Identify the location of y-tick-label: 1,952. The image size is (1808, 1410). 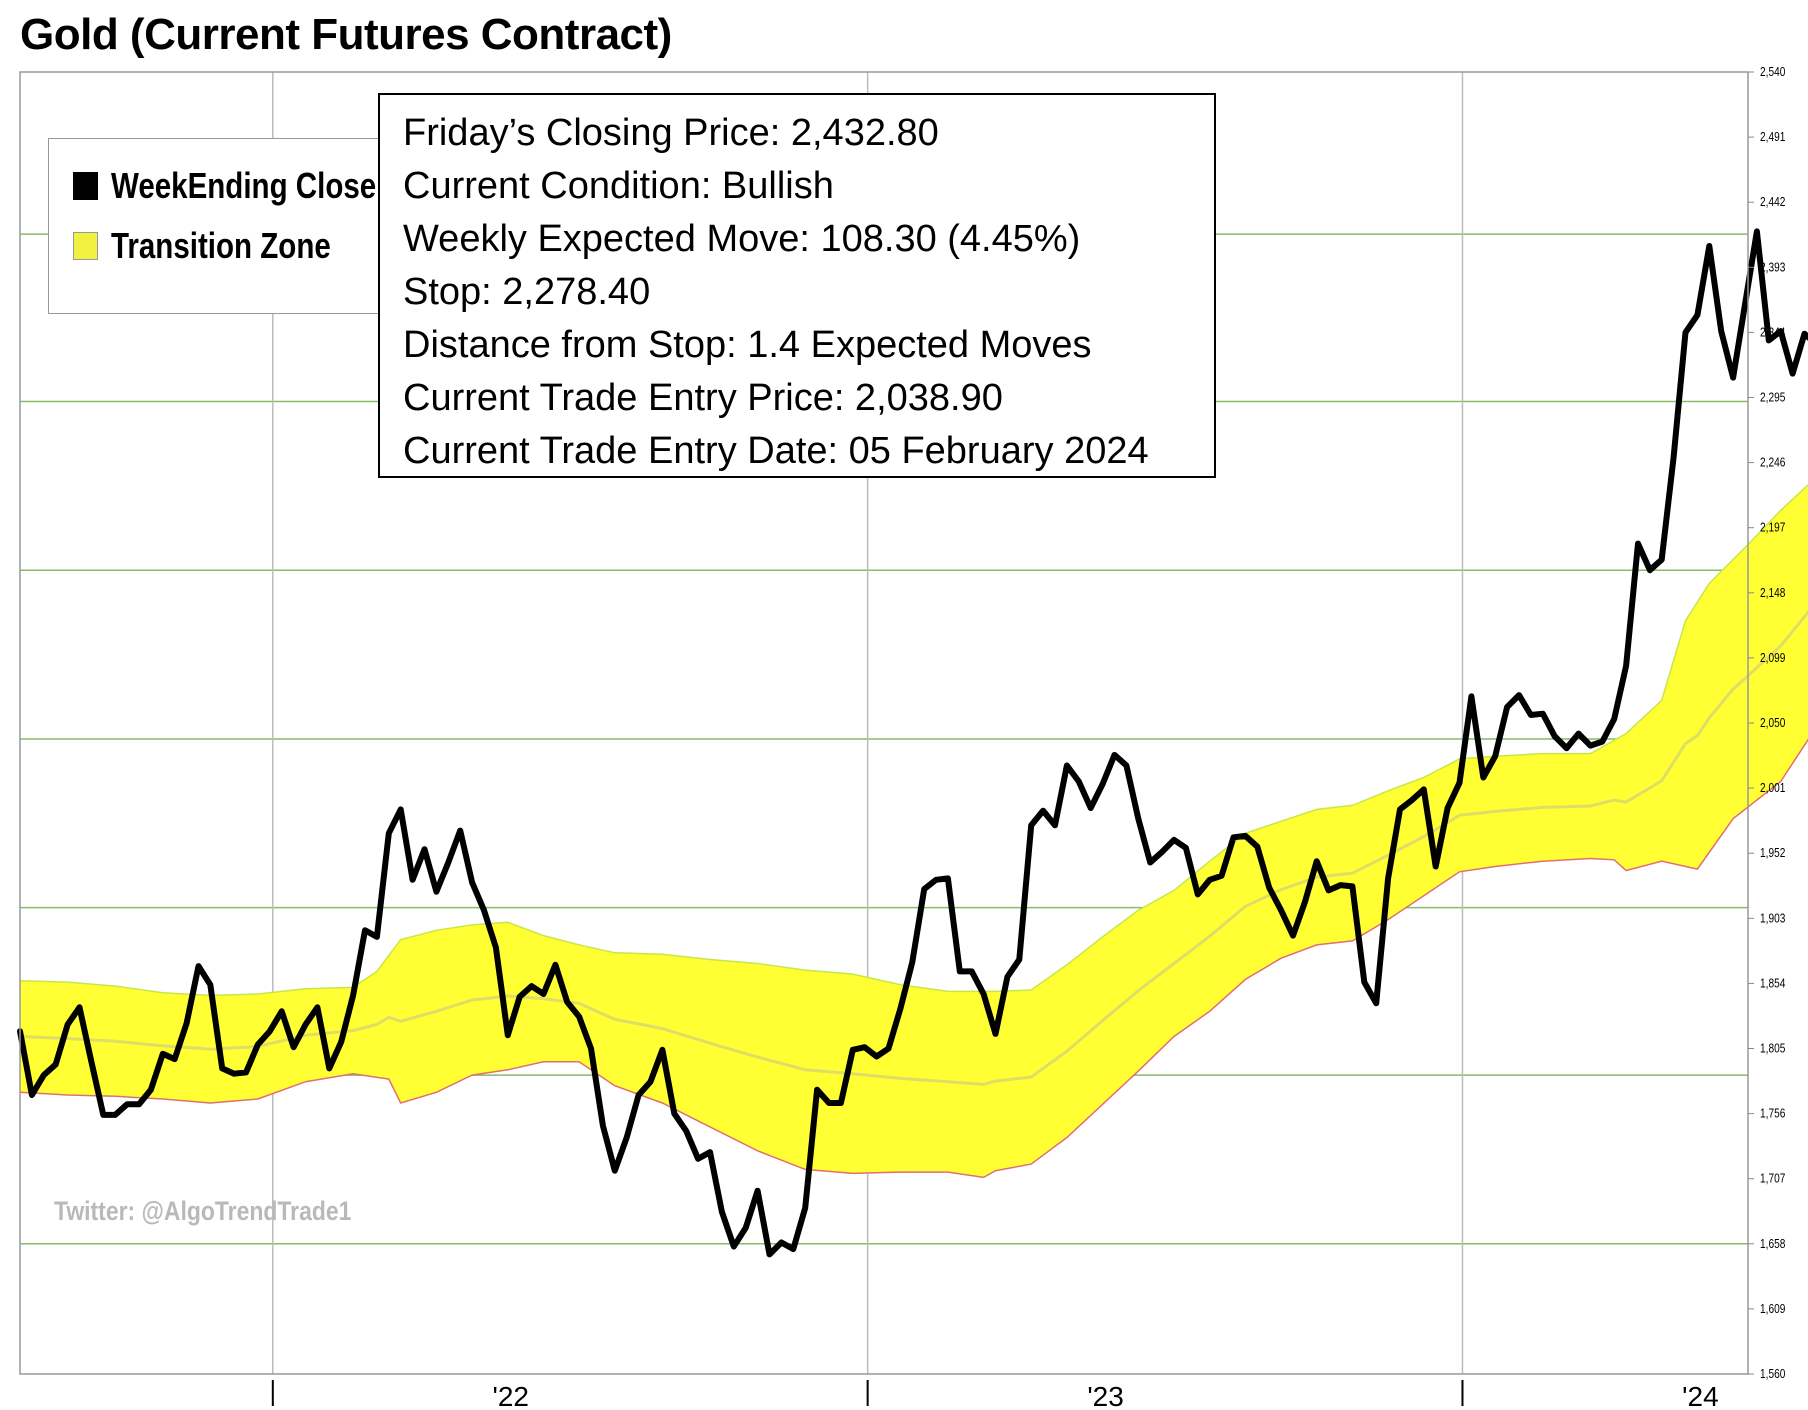
(1772, 853).